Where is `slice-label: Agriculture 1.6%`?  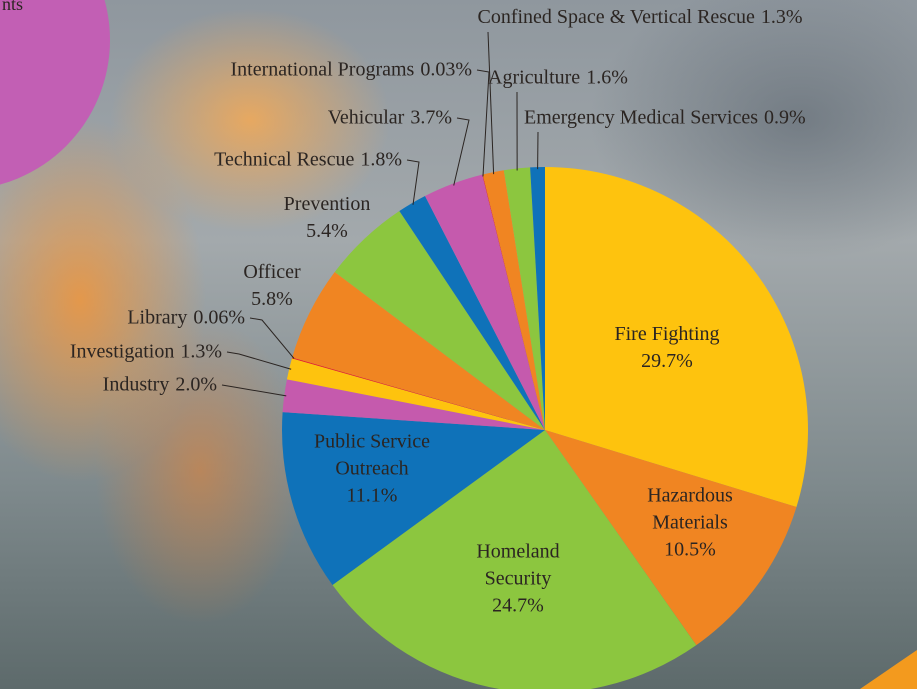
slice-label: Agriculture 1.6% is located at coordinates (558, 78).